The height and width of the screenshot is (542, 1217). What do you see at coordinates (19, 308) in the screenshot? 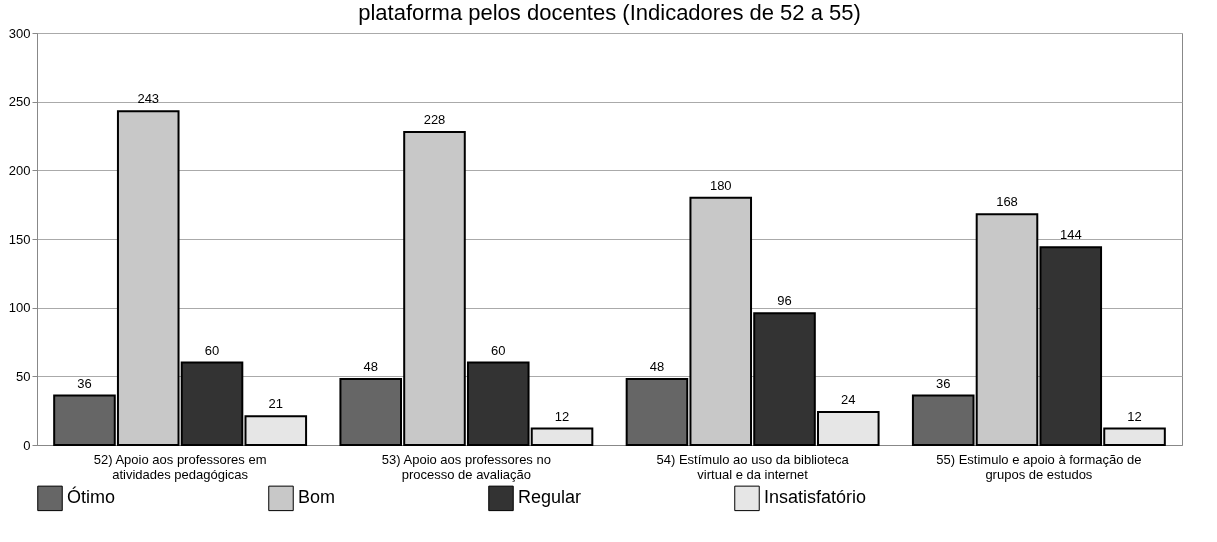
I see `y-tick-label: 100` at bounding box center [19, 308].